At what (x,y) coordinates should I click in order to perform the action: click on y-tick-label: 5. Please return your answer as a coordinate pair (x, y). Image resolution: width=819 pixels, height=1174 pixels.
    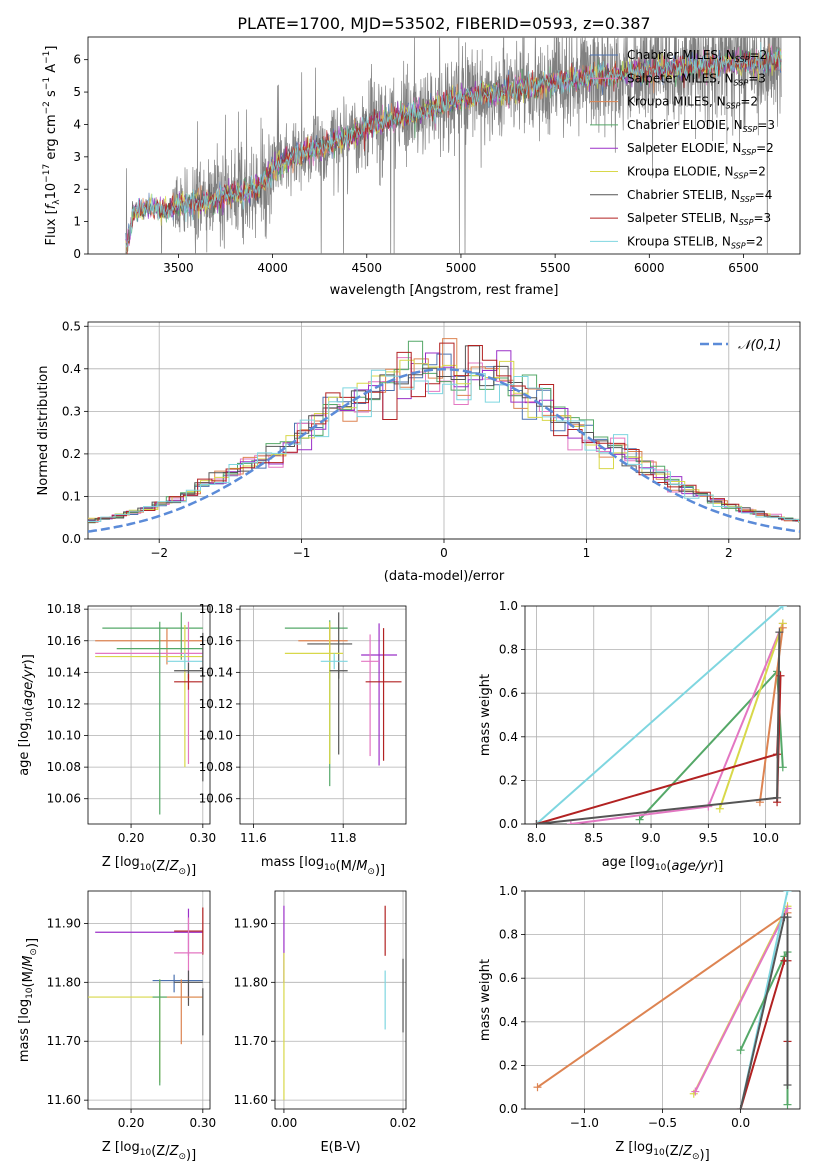
    Looking at the image, I should click on (77, 92).